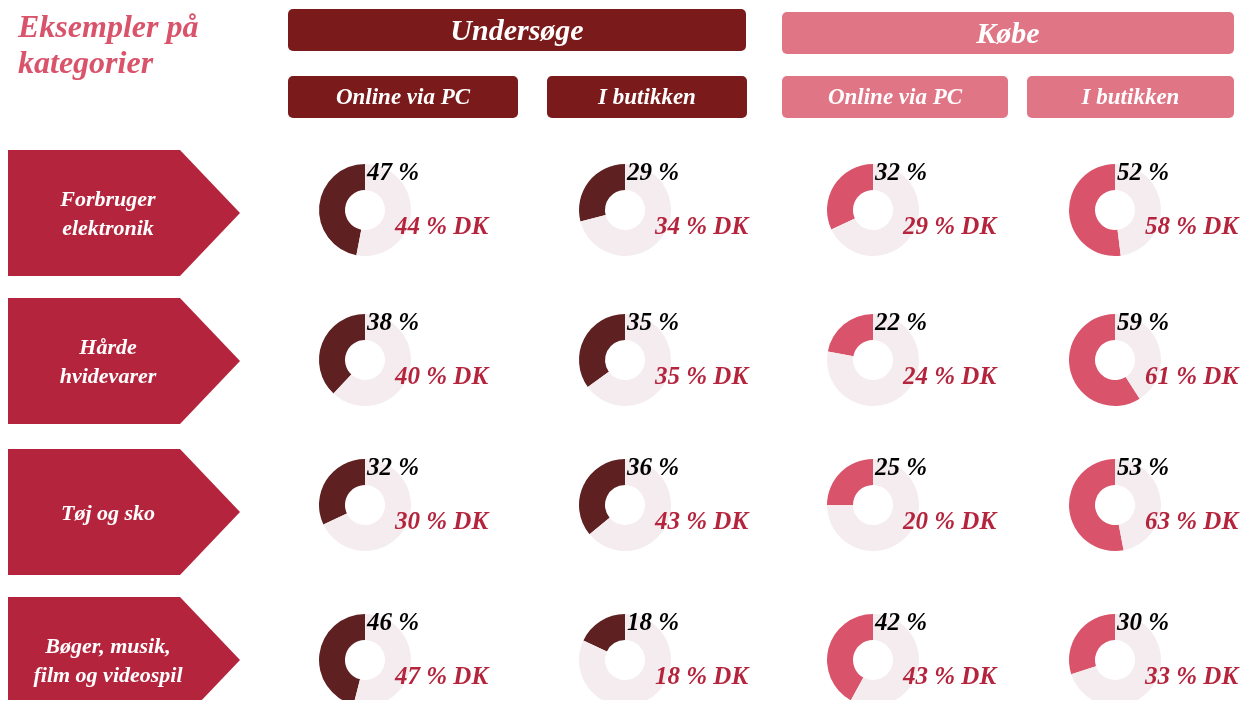 This screenshot has width=1254, height=717. What do you see at coordinates (442, 226) in the screenshot?
I see `text: 44 % DK` at bounding box center [442, 226].